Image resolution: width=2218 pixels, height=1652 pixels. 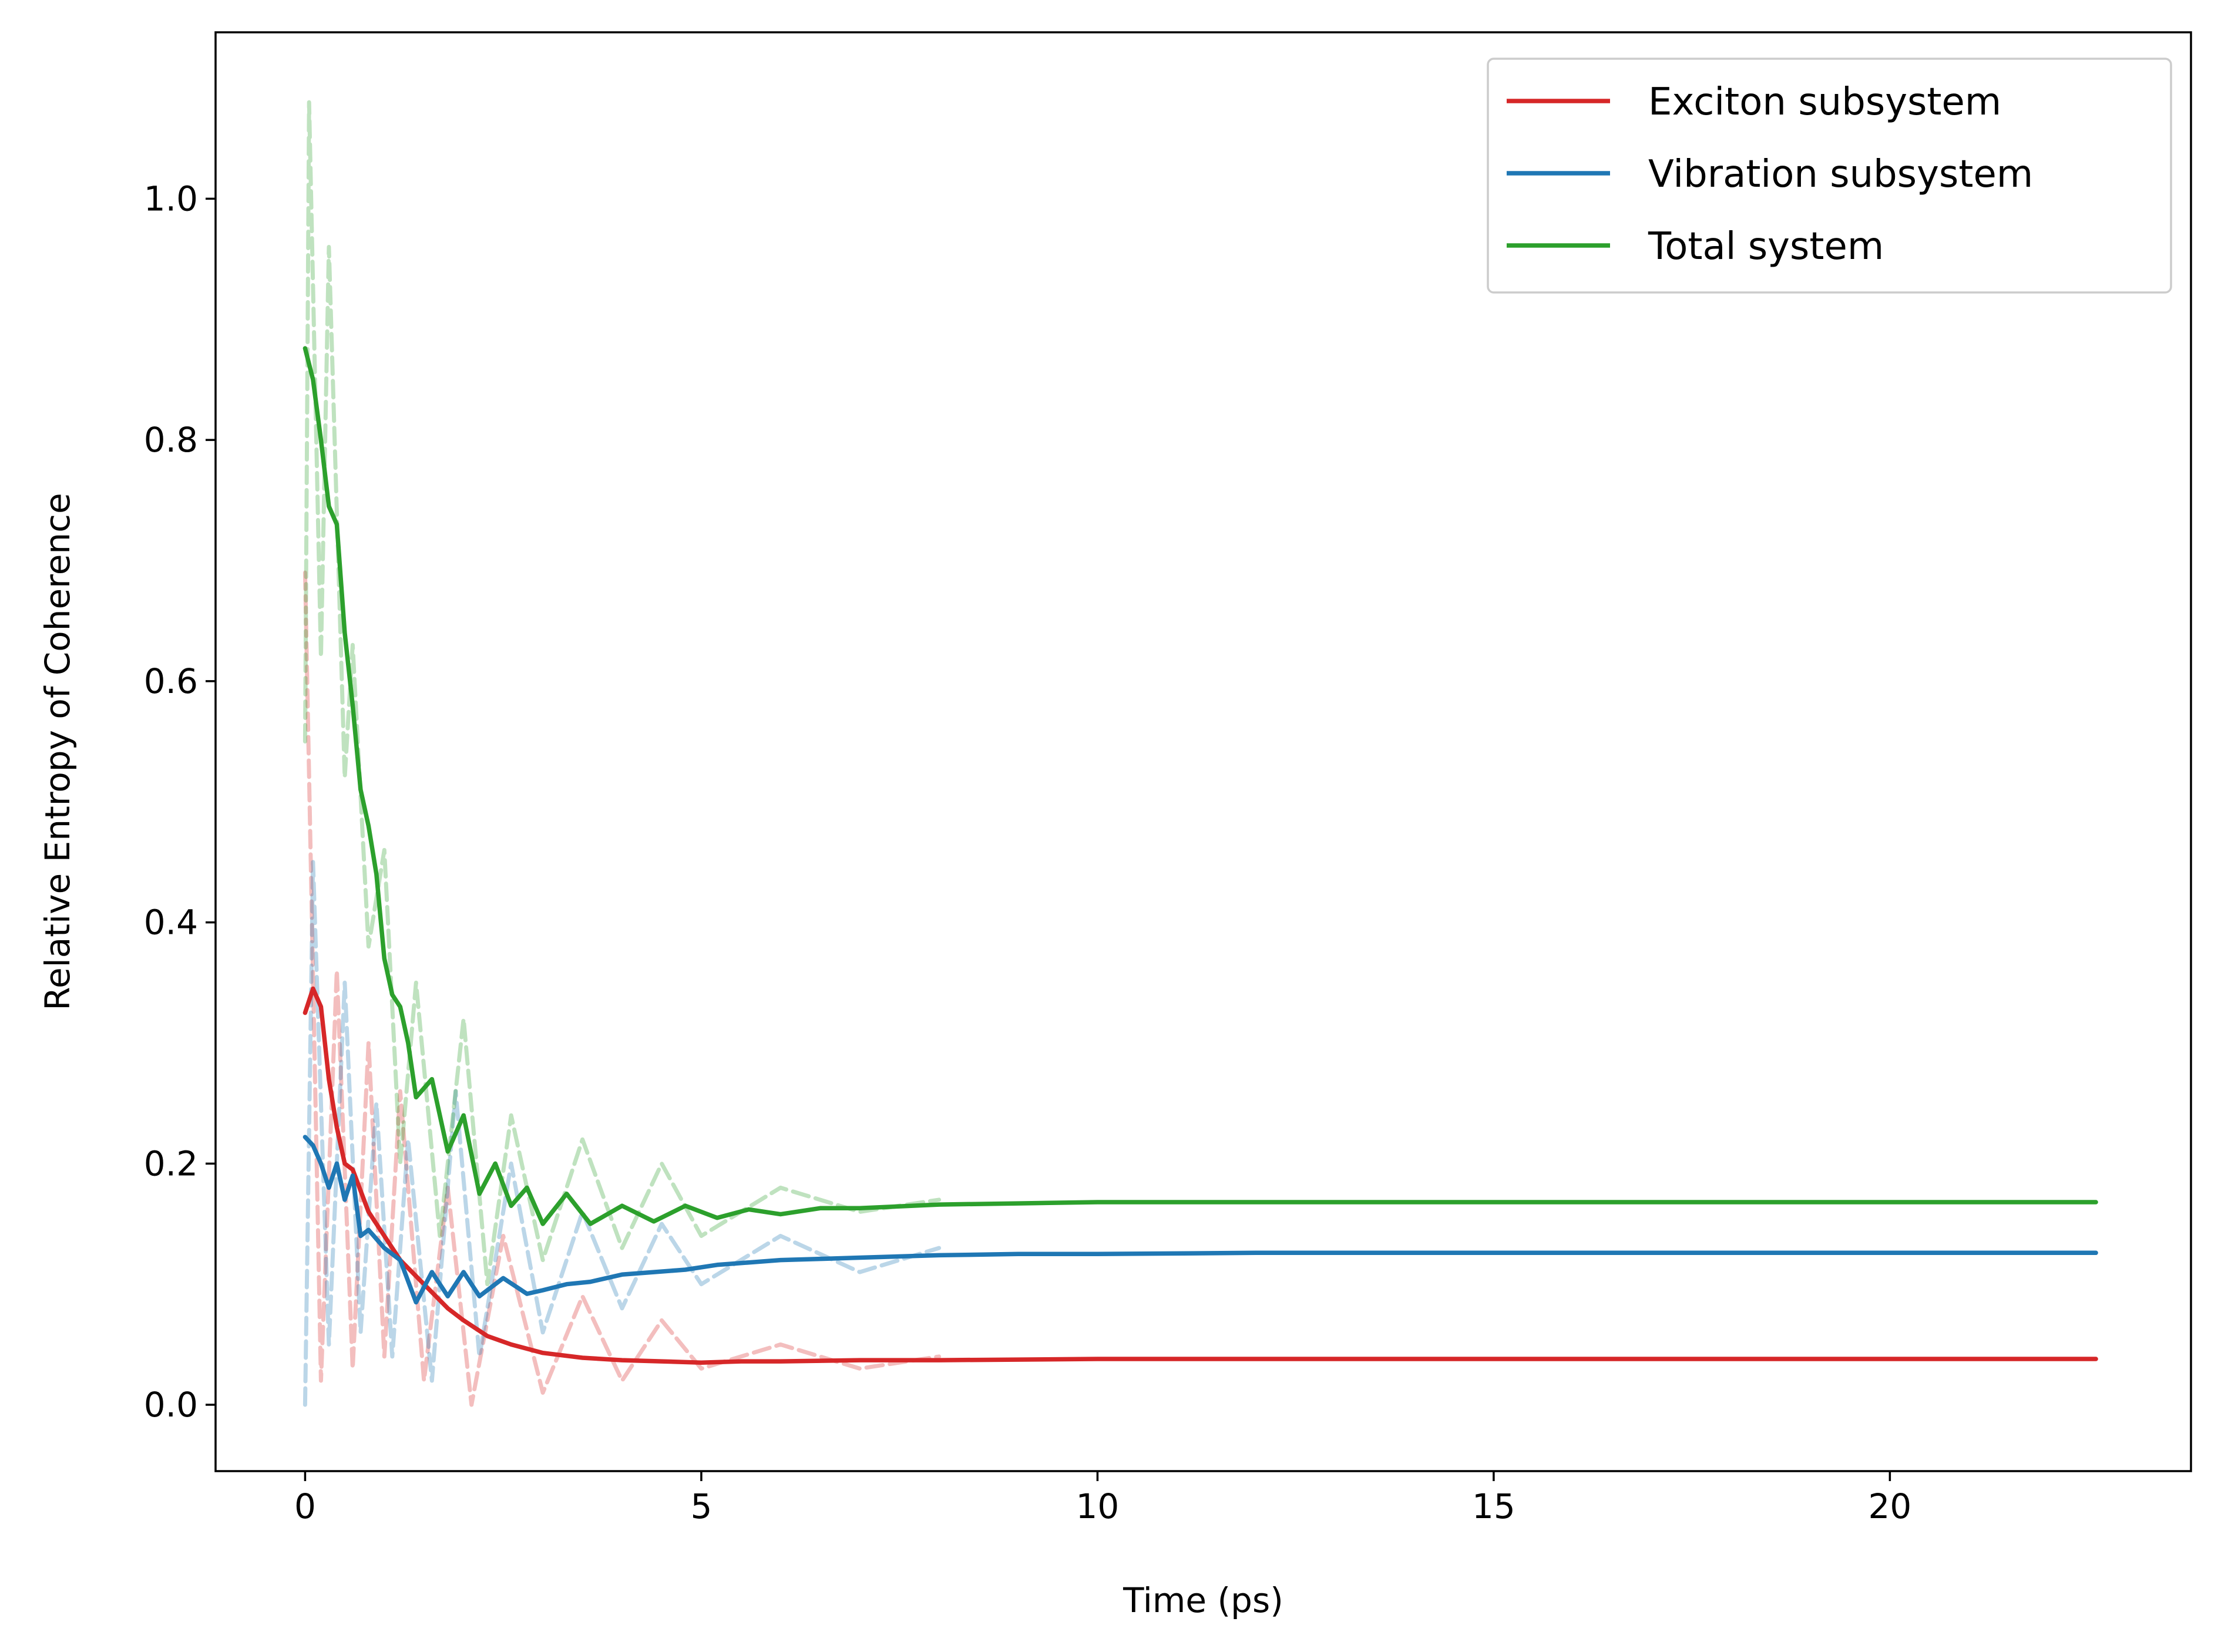 I want to click on y-tick-label: 0.8, so click(x=171, y=440).